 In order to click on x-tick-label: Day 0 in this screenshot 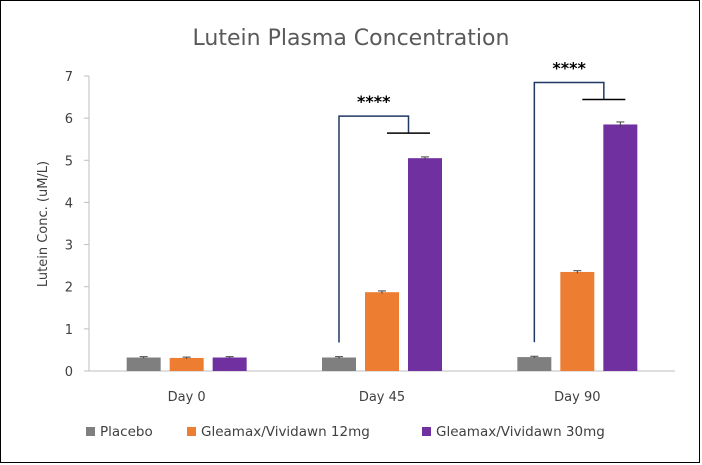, I will do `click(187, 397)`.